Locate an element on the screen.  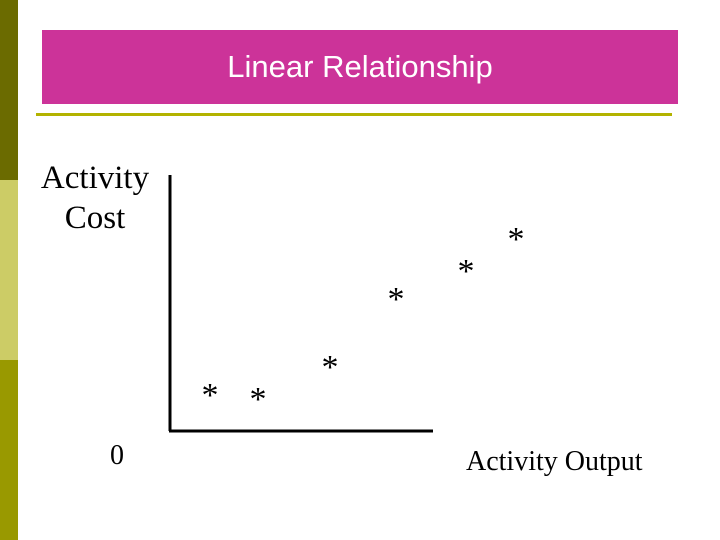
left-stripe-top is located at coordinates (9, 90).